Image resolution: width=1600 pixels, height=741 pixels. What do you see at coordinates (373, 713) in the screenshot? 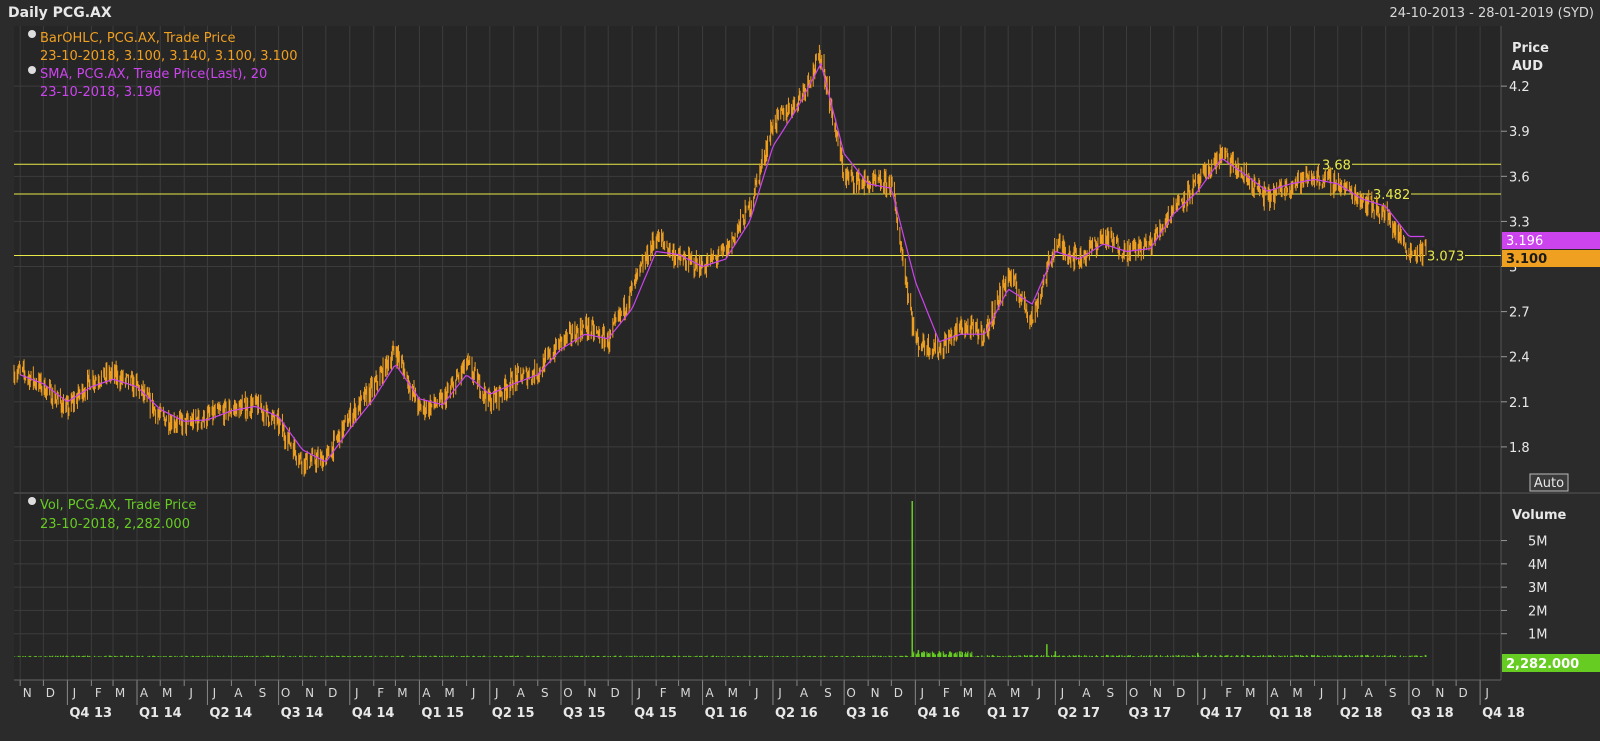
I see `x-quarter-label: Q4 14` at bounding box center [373, 713].